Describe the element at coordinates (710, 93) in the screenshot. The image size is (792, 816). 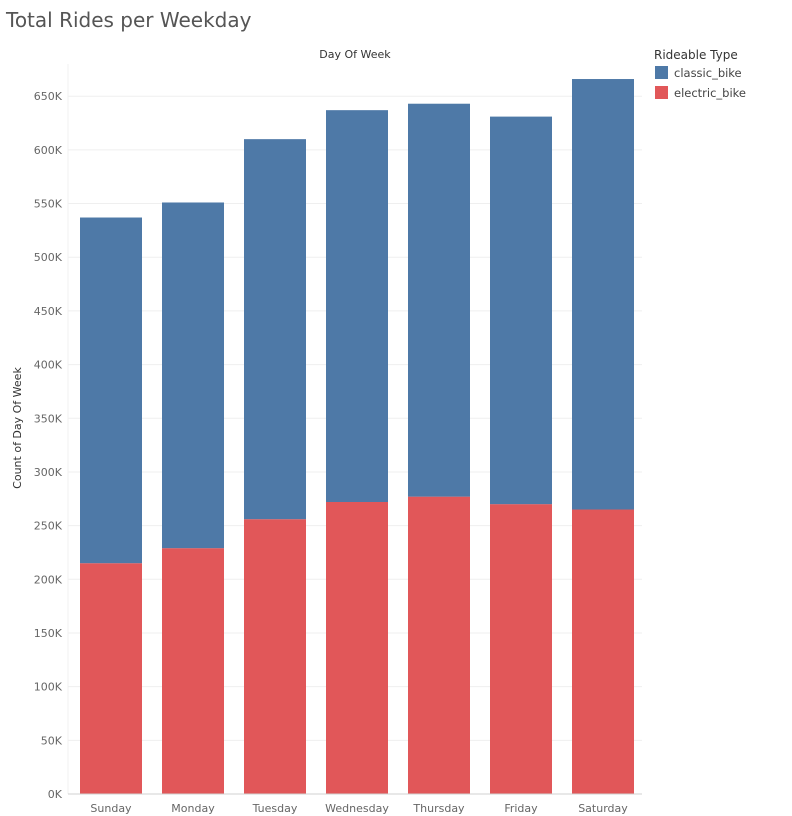
I see `legend-label-electric_bike: electric_bike` at that location.